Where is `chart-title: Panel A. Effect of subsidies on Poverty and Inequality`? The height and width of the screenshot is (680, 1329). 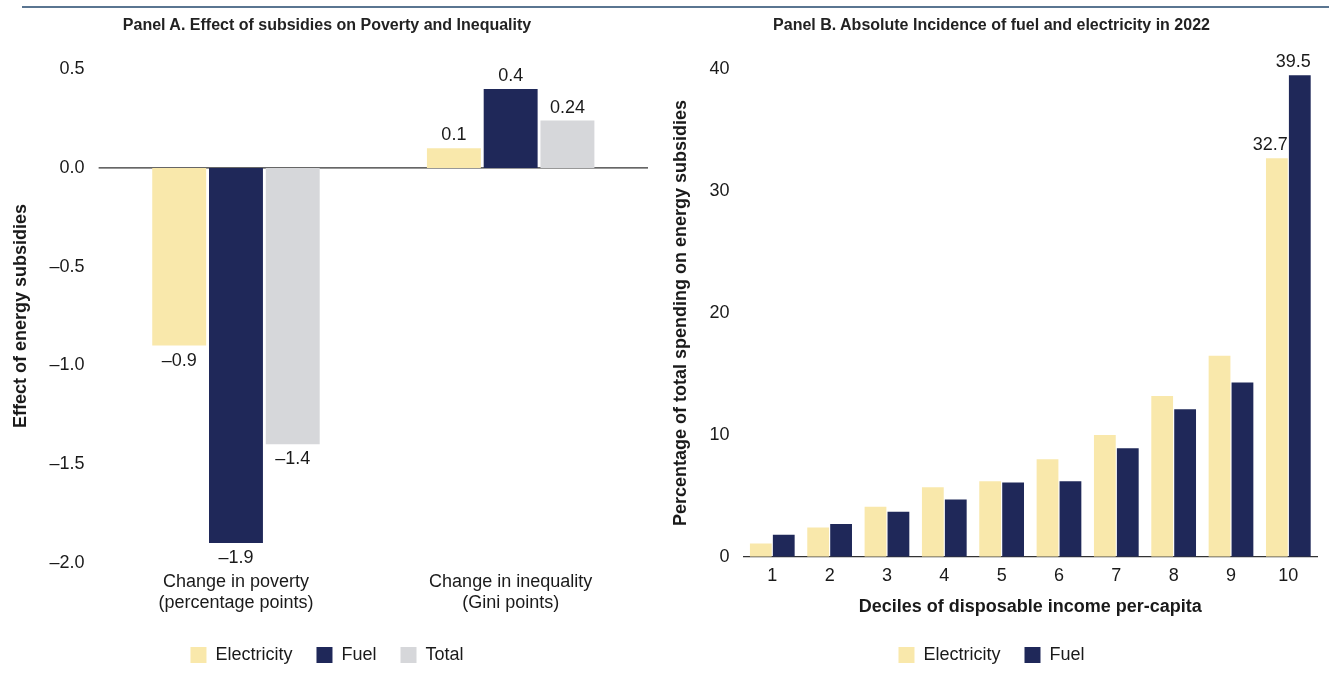 chart-title: Panel A. Effect of subsidies on Poverty and Inequality is located at coordinates (327, 25).